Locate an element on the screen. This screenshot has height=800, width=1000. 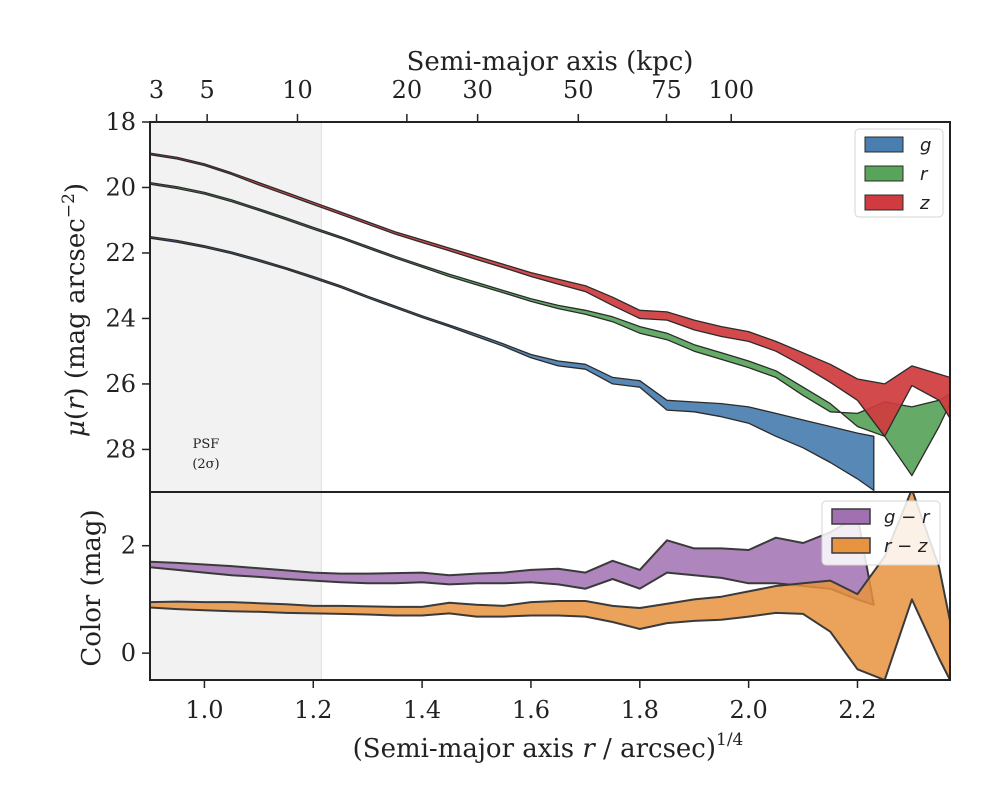
legend-label-g_minus_r: g − r is located at coordinates (907, 517).